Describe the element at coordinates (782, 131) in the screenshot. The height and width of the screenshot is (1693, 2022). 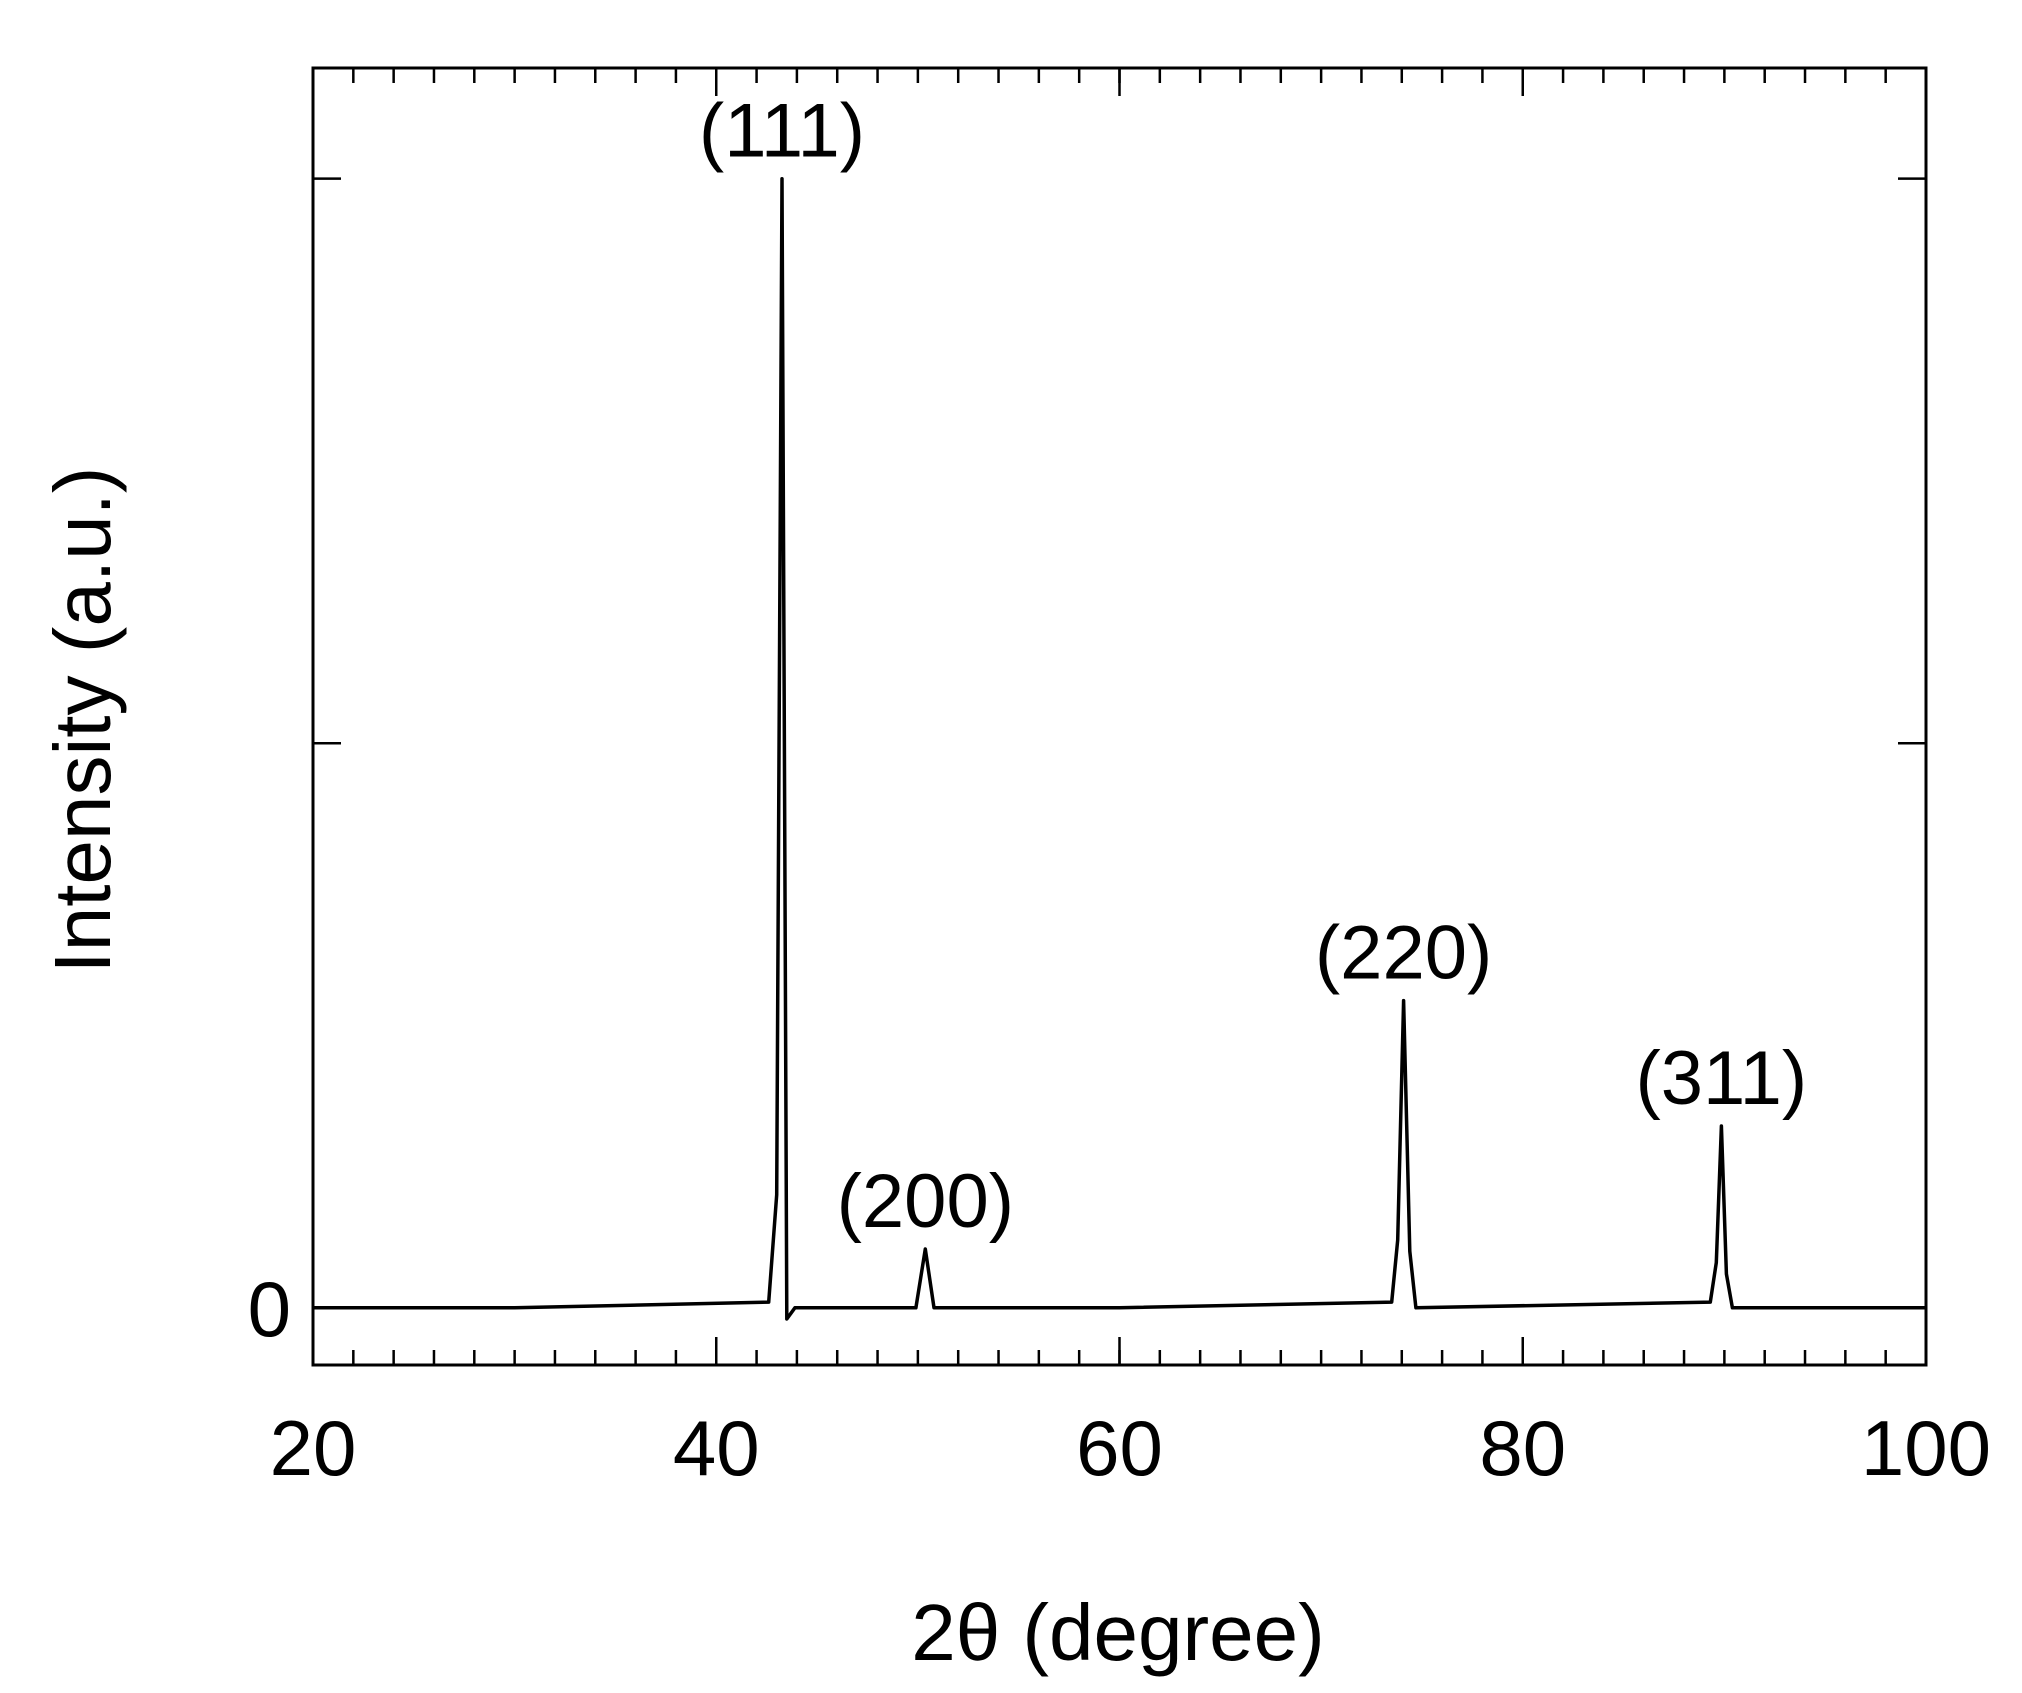
I see `peak-label: (111)` at that location.